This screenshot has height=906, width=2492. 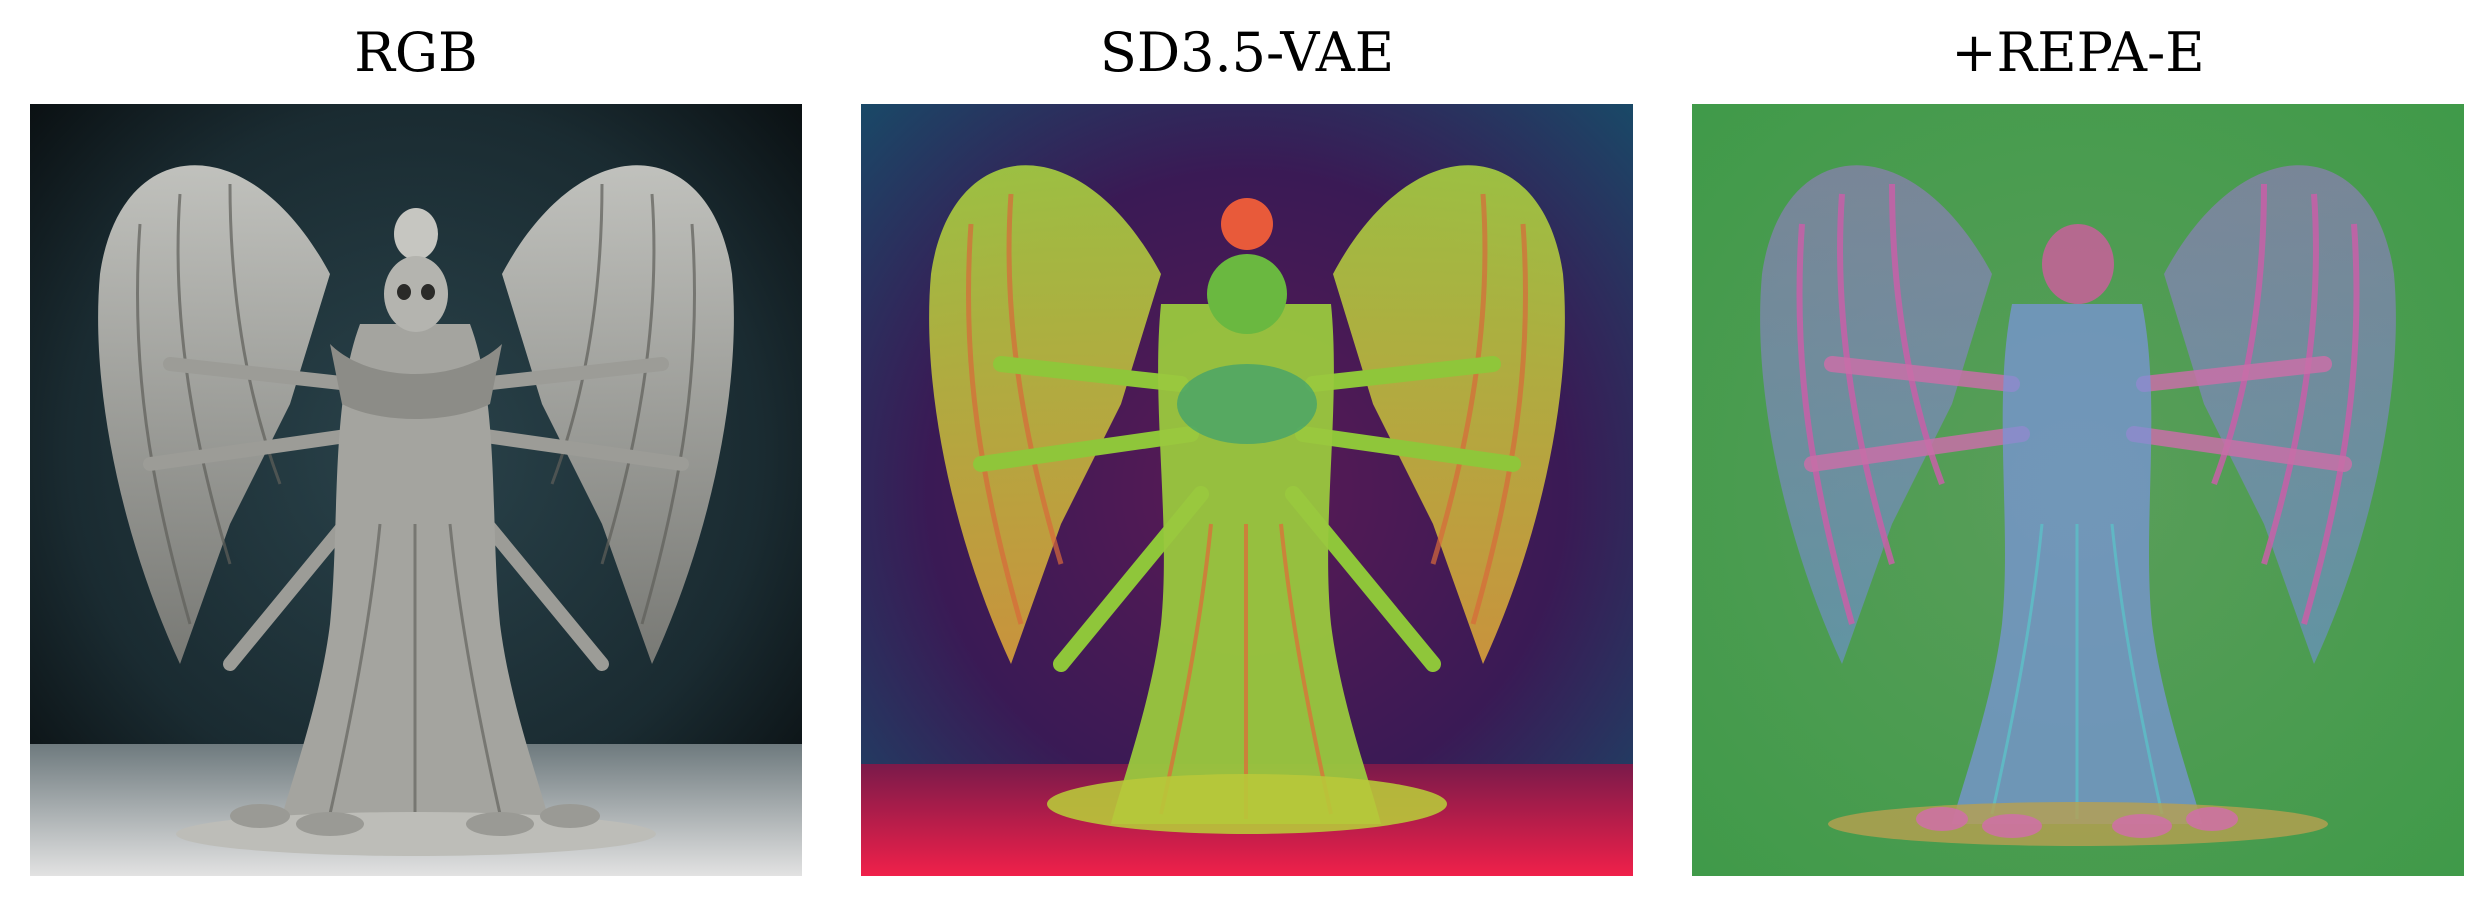 What do you see at coordinates (1247, 52) in the screenshot?
I see `panel-title: SD3.5-VAE` at bounding box center [1247, 52].